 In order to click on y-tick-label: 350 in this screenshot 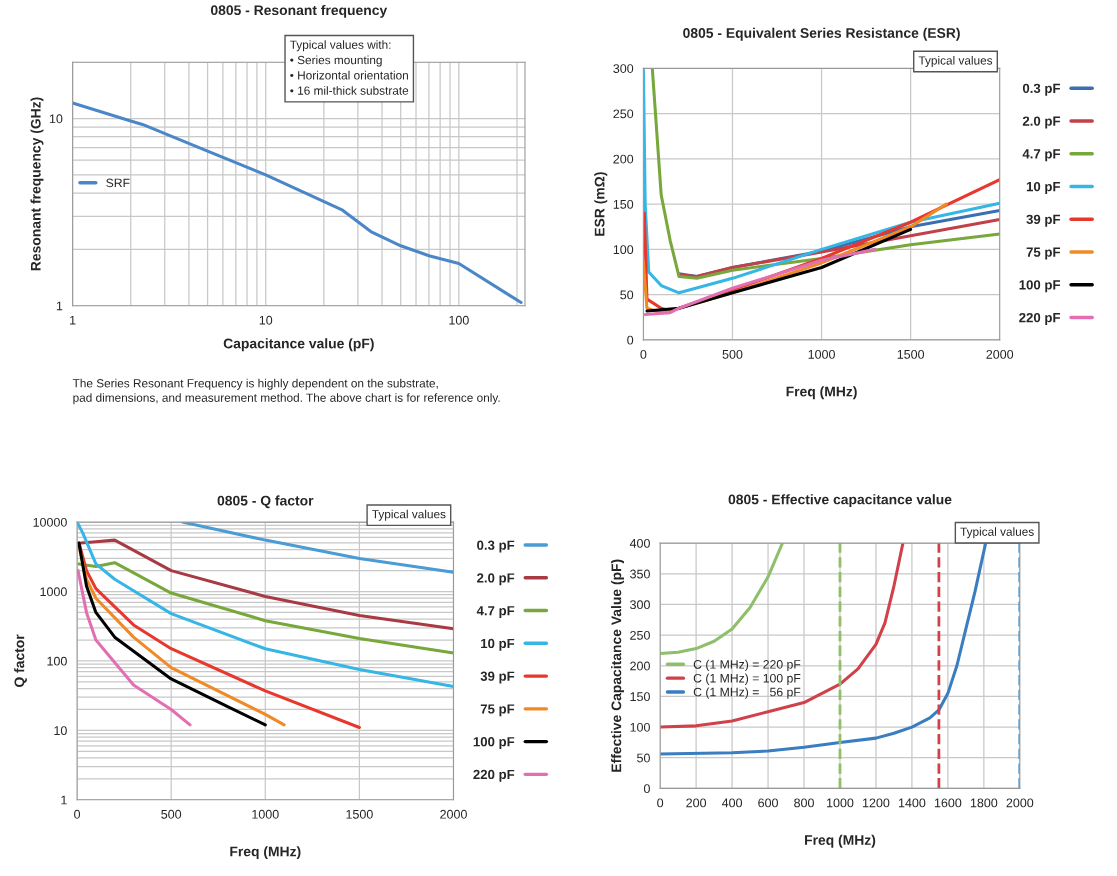, I will do `click(640, 574)`.